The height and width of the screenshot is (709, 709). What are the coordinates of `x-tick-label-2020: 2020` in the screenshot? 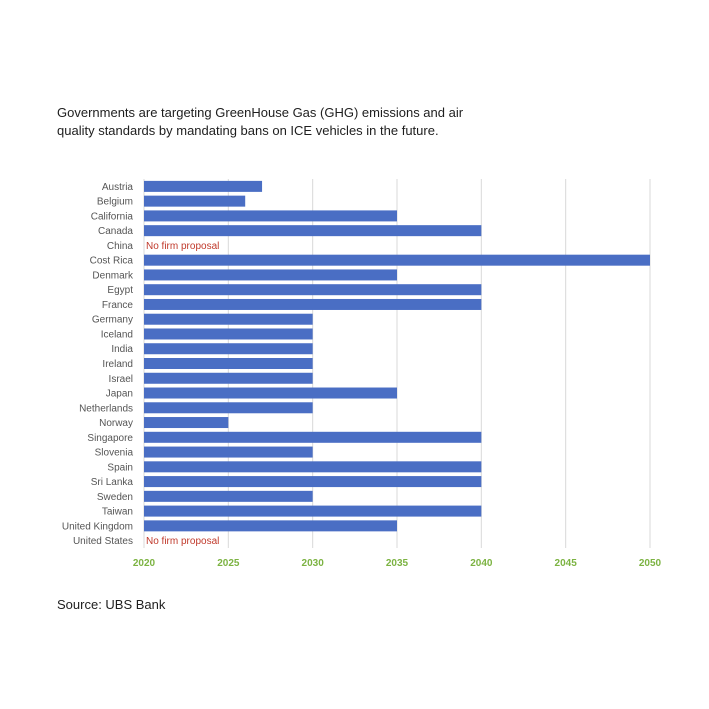 It's located at (144, 563).